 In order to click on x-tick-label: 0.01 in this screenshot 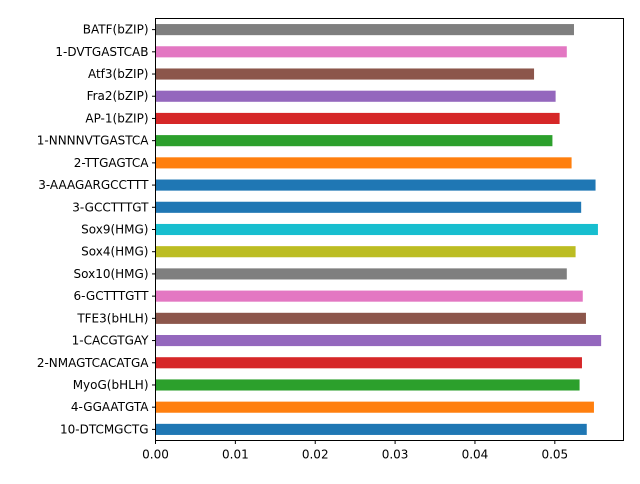, I will do `click(235, 455)`.